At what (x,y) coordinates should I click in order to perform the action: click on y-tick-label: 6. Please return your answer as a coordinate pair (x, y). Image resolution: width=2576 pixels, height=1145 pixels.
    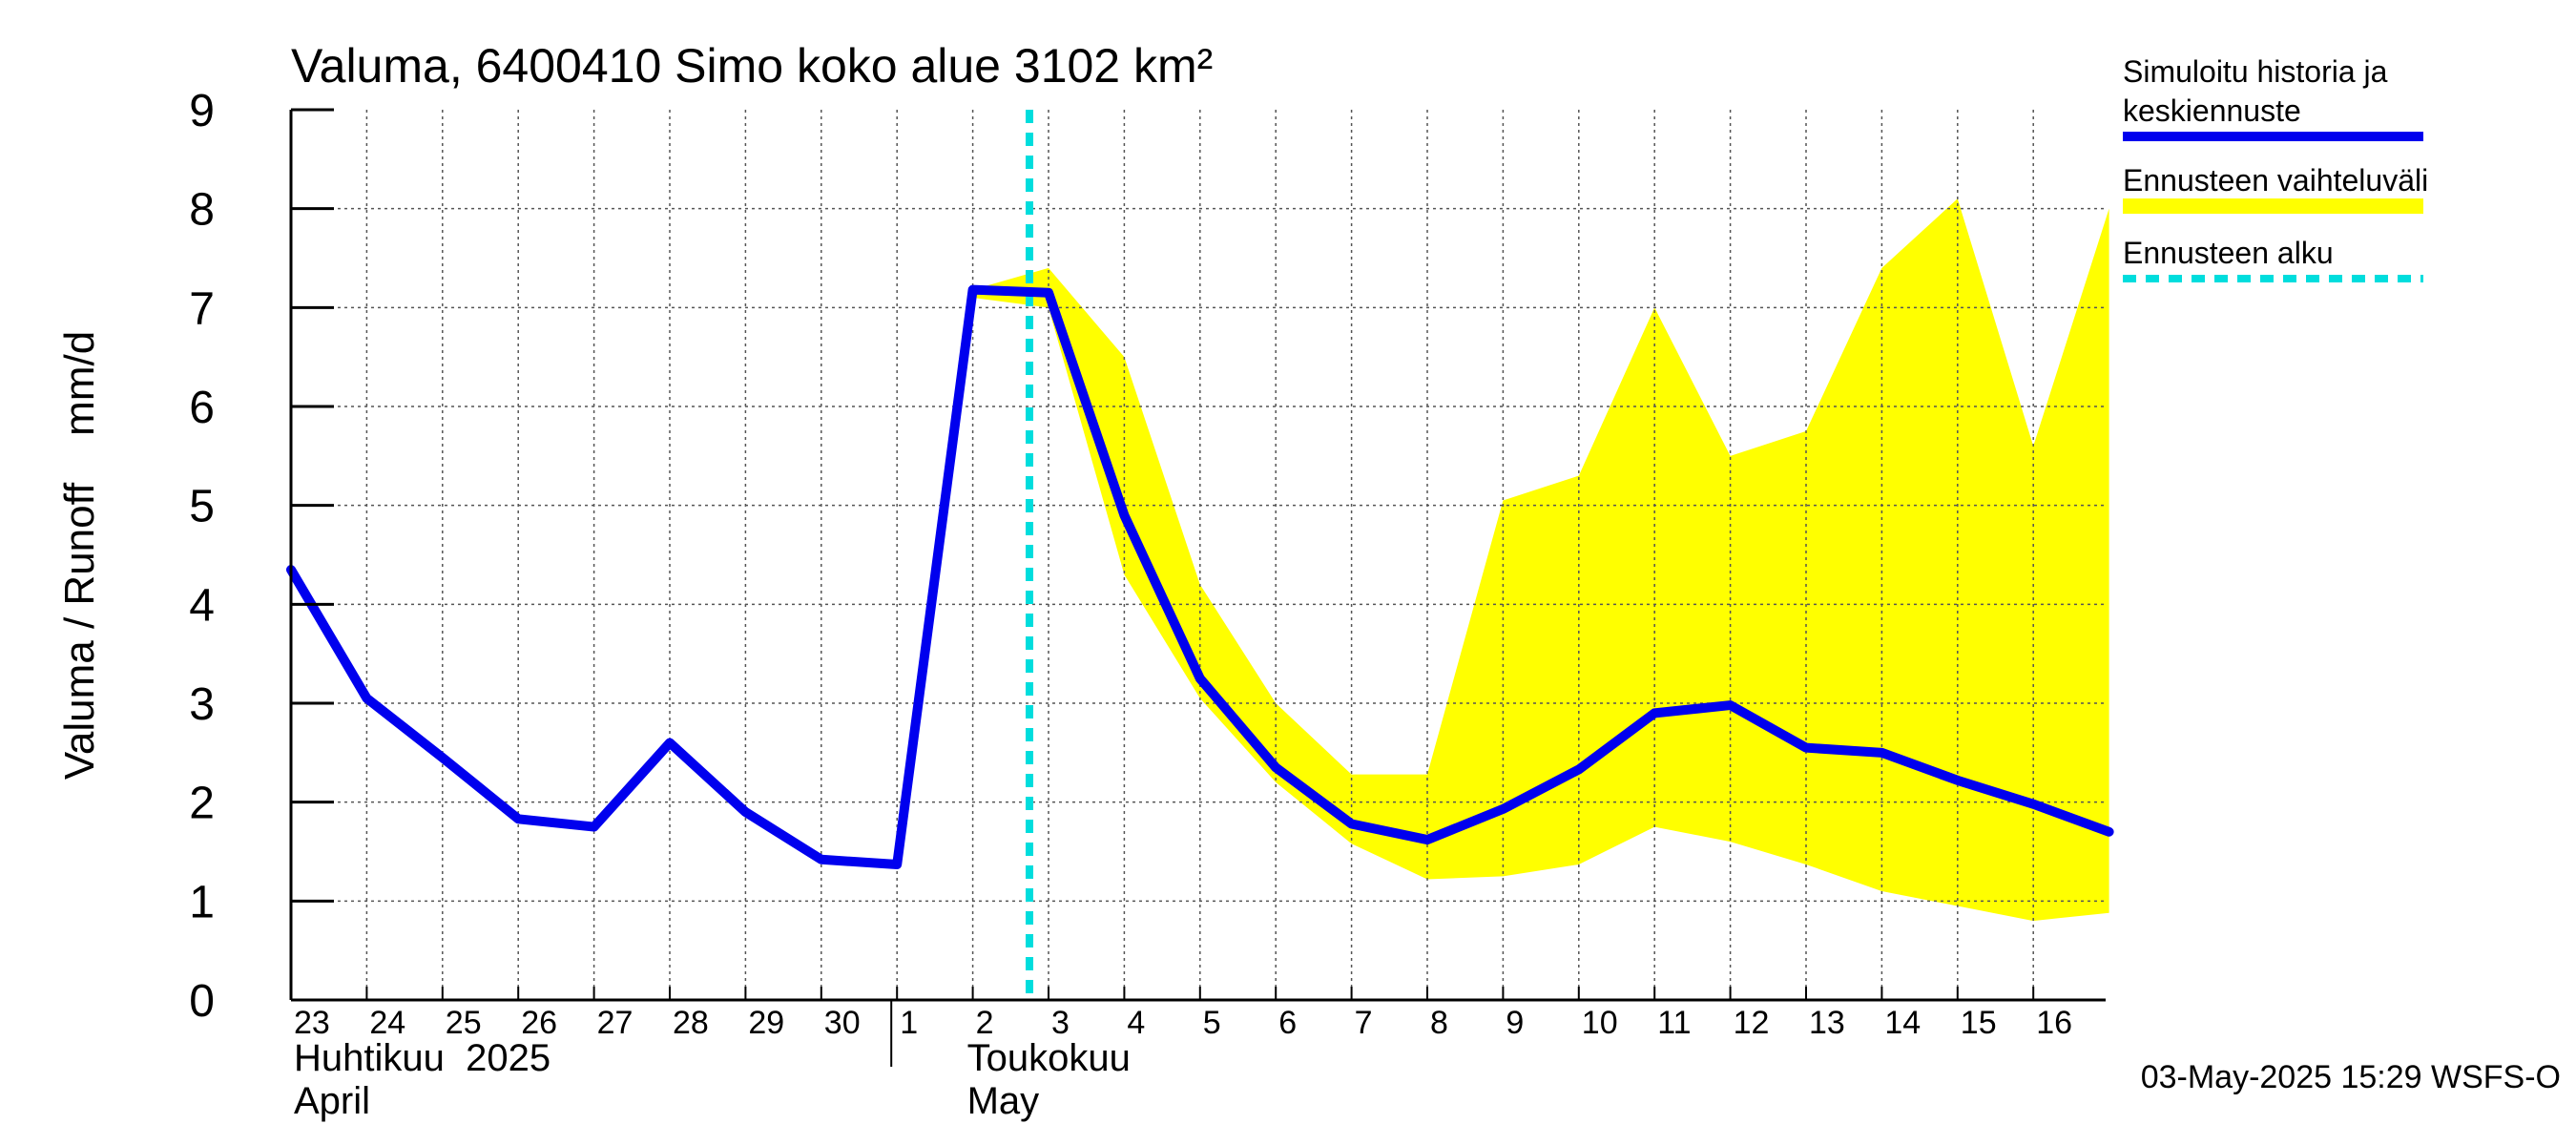
    Looking at the image, I should click on (202, 408).